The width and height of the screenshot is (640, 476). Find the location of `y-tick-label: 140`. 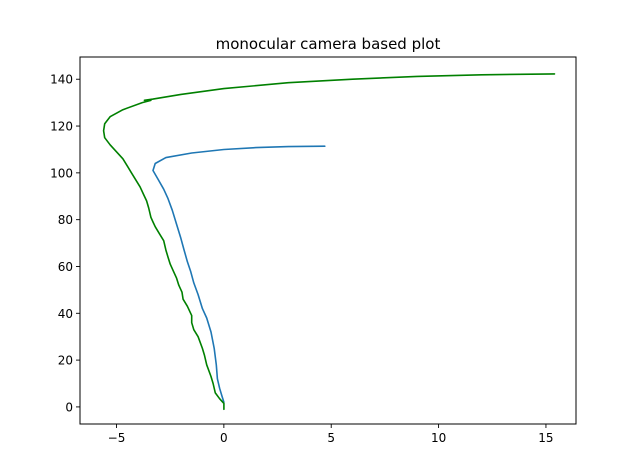

y-tick-label: 140 is located at coordinates (61, 80).